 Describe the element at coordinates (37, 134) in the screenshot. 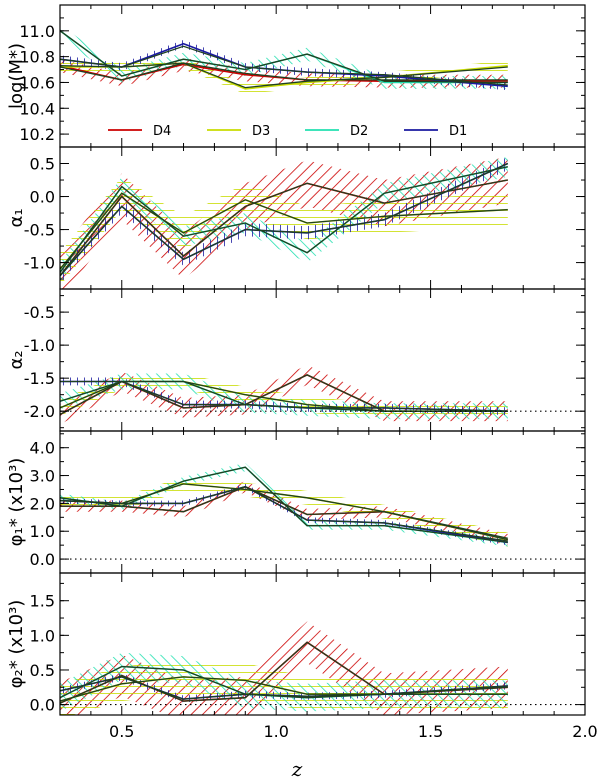

I see `y-tick-label: 10.2` at that location.